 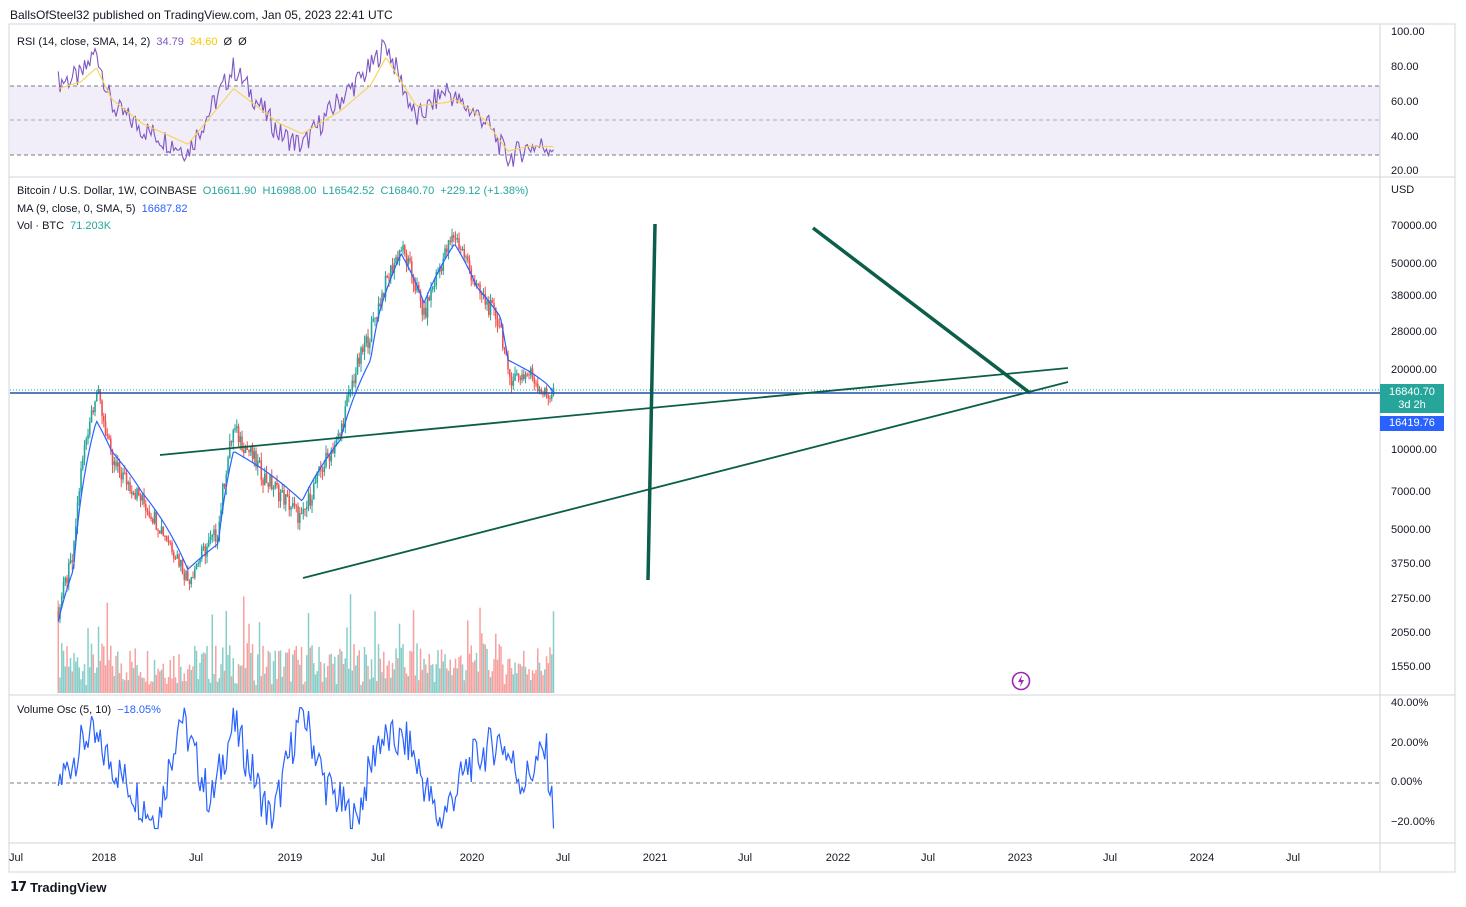 I want to click on tradingview-logo: 17 TradingView, so click(x=58, y=887).